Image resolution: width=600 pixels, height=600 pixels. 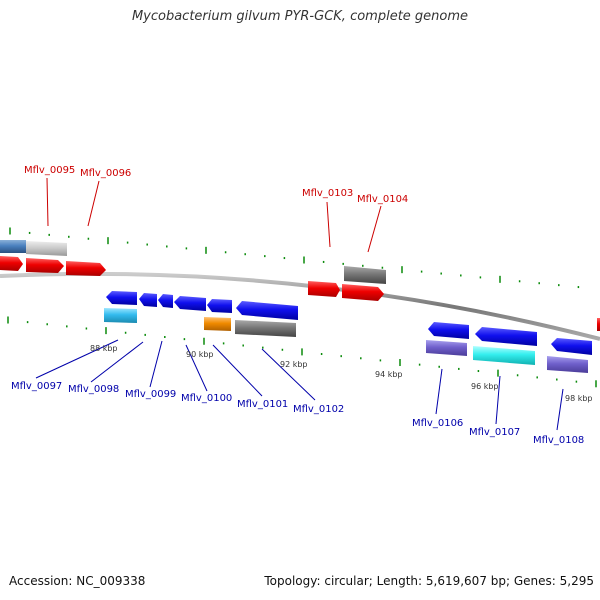 I want to click on scale-label-94: 94 kbp, so click(x=389, y=374).